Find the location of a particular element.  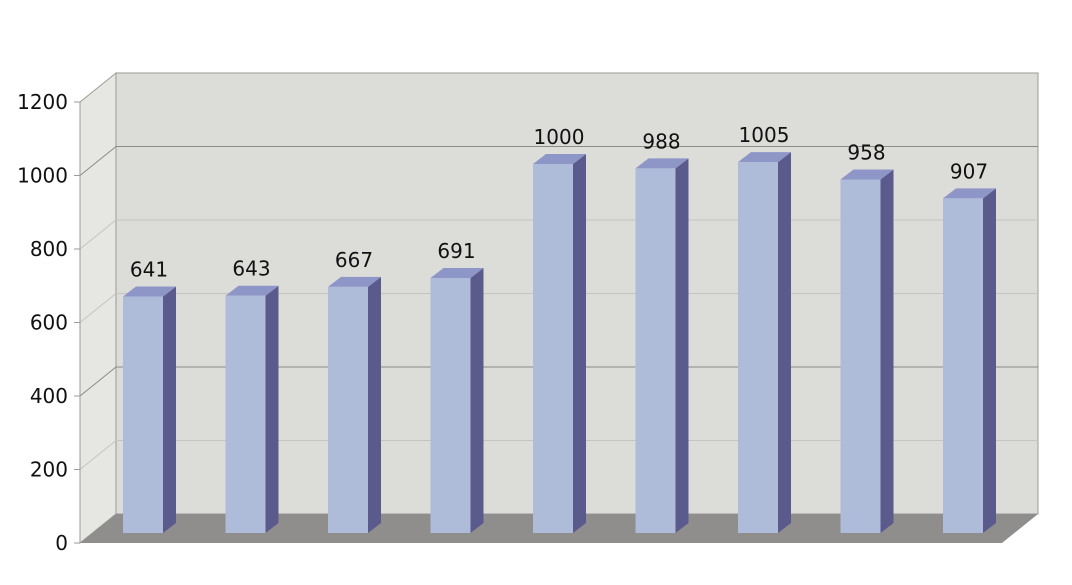

data-label: 1005 is located at coordinates (764, 135).